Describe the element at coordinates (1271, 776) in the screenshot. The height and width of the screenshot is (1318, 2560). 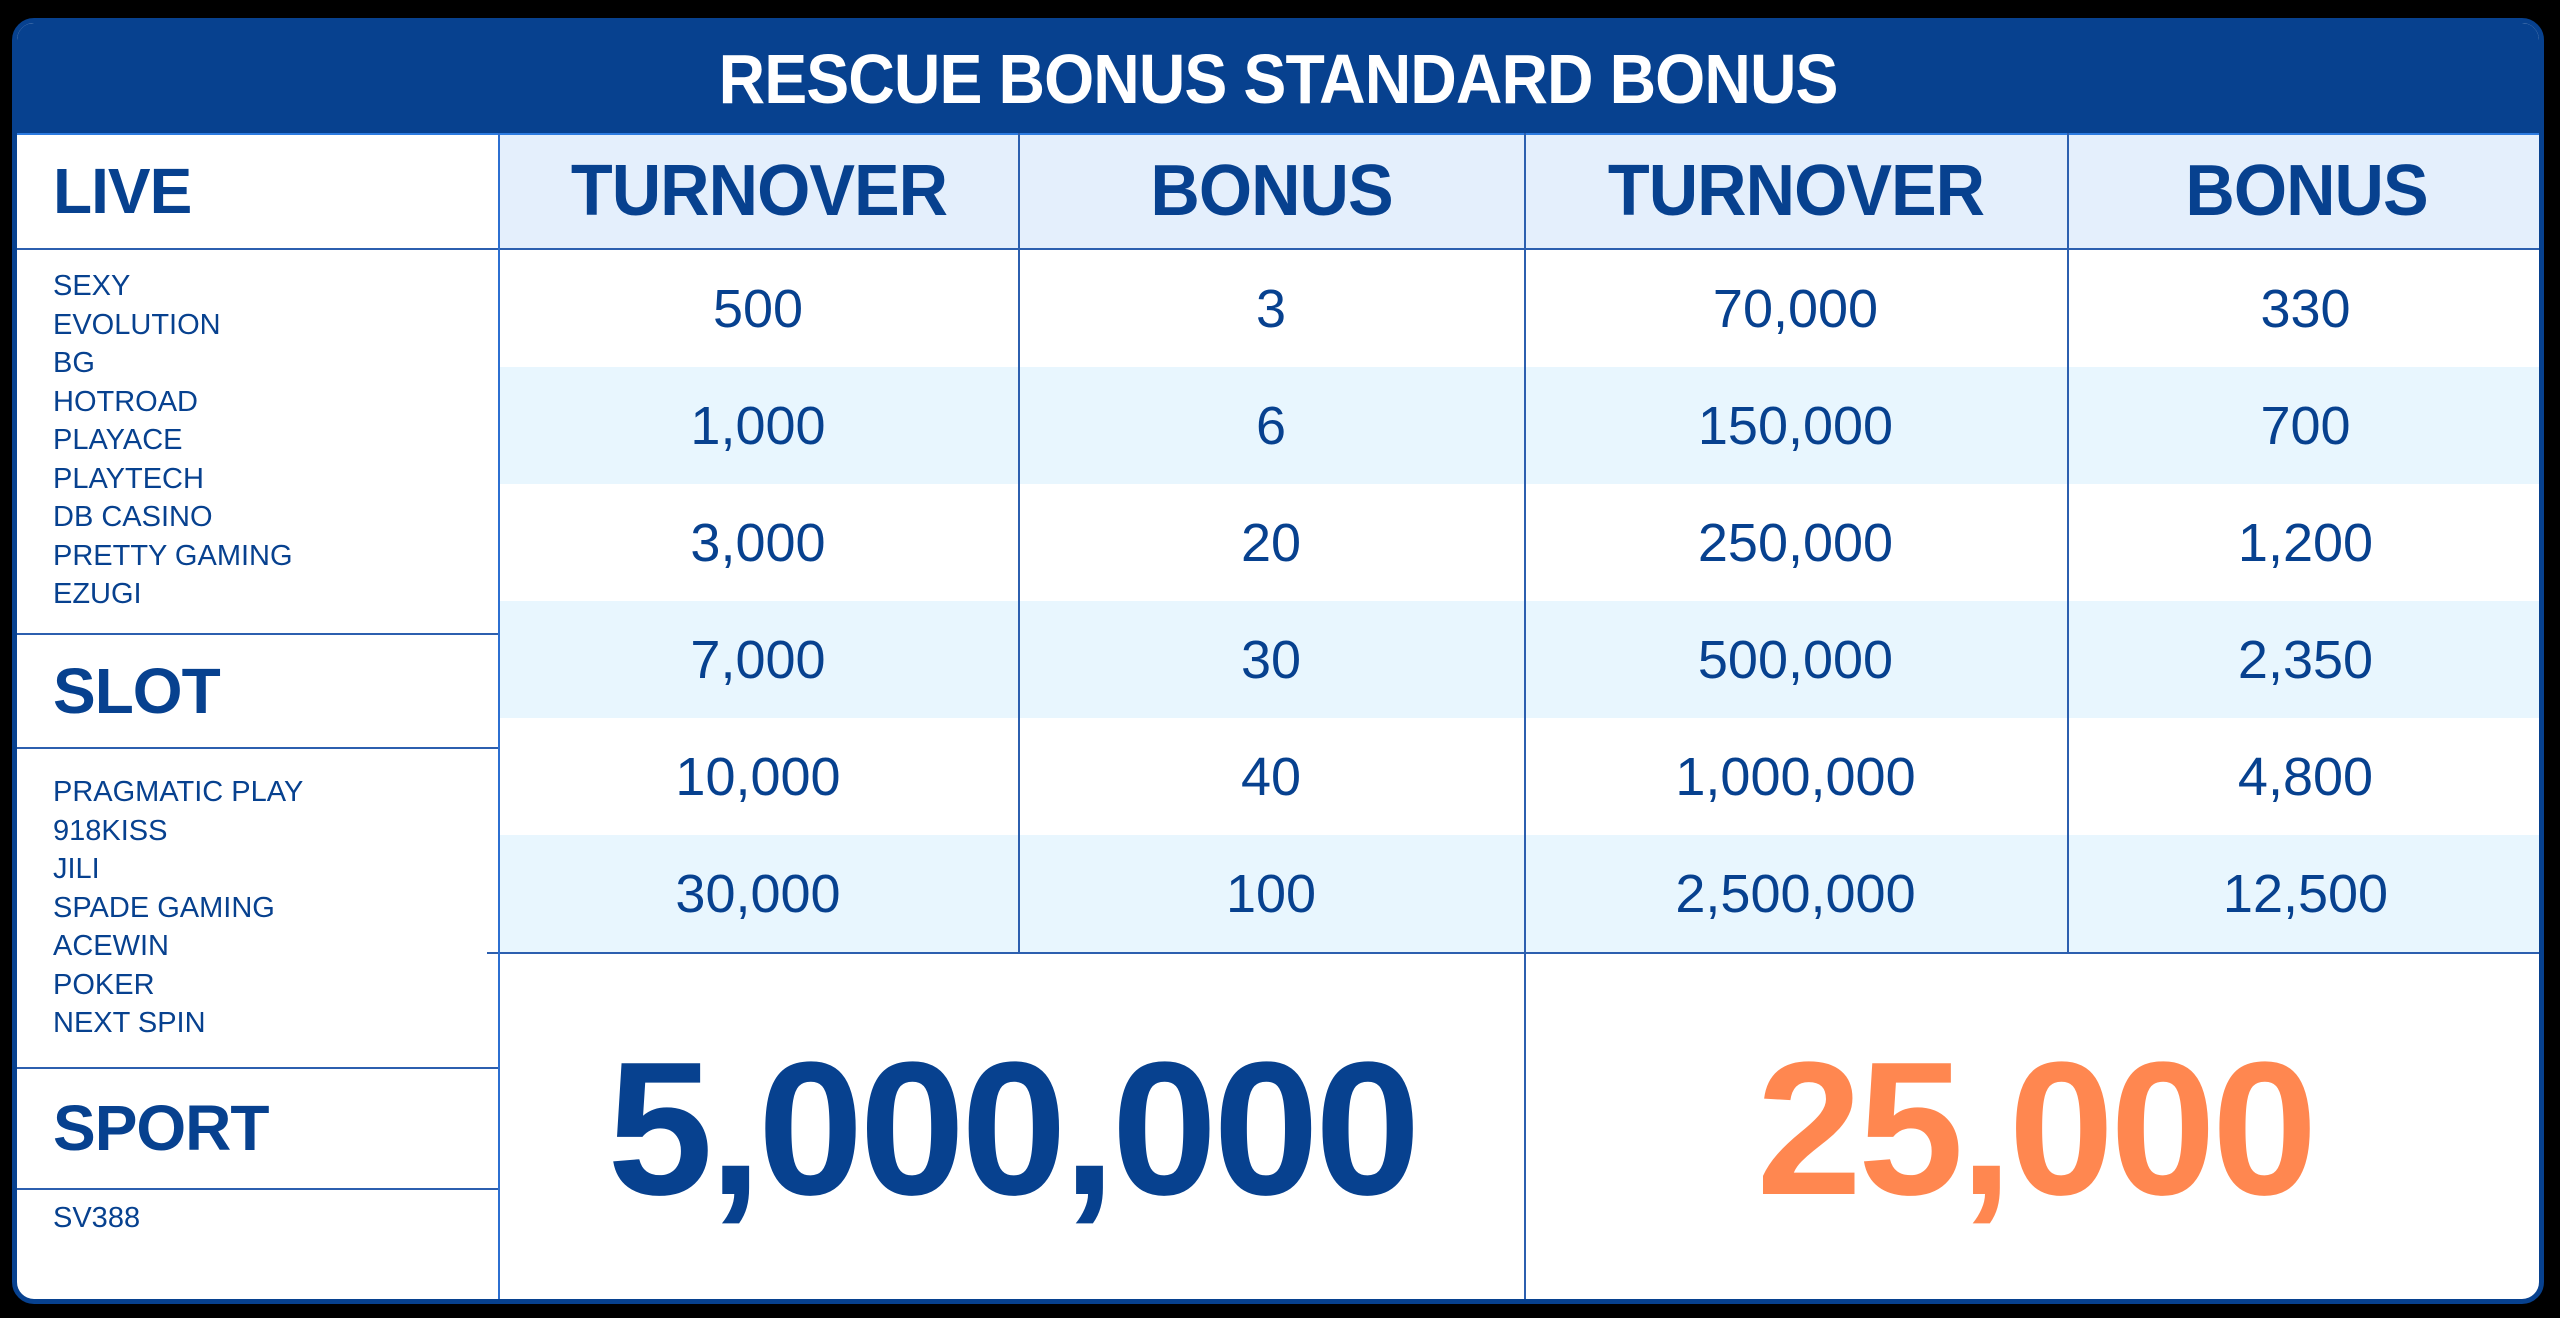
I see `bonus-cell: 40` at that location.